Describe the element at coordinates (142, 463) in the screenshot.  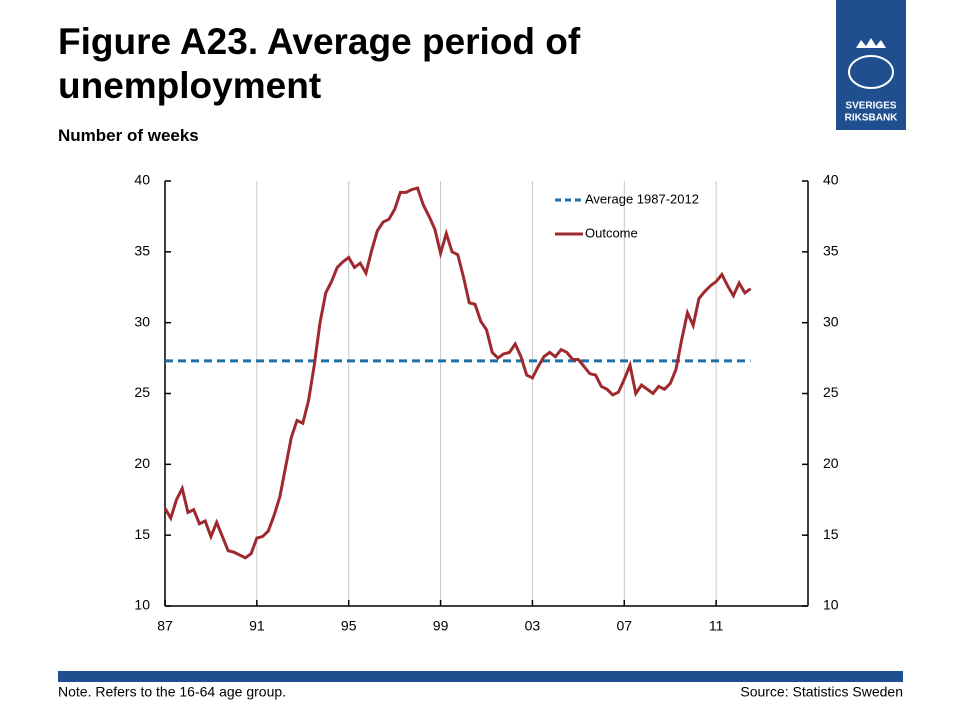
I see `y-tick-label: 20` at that location.